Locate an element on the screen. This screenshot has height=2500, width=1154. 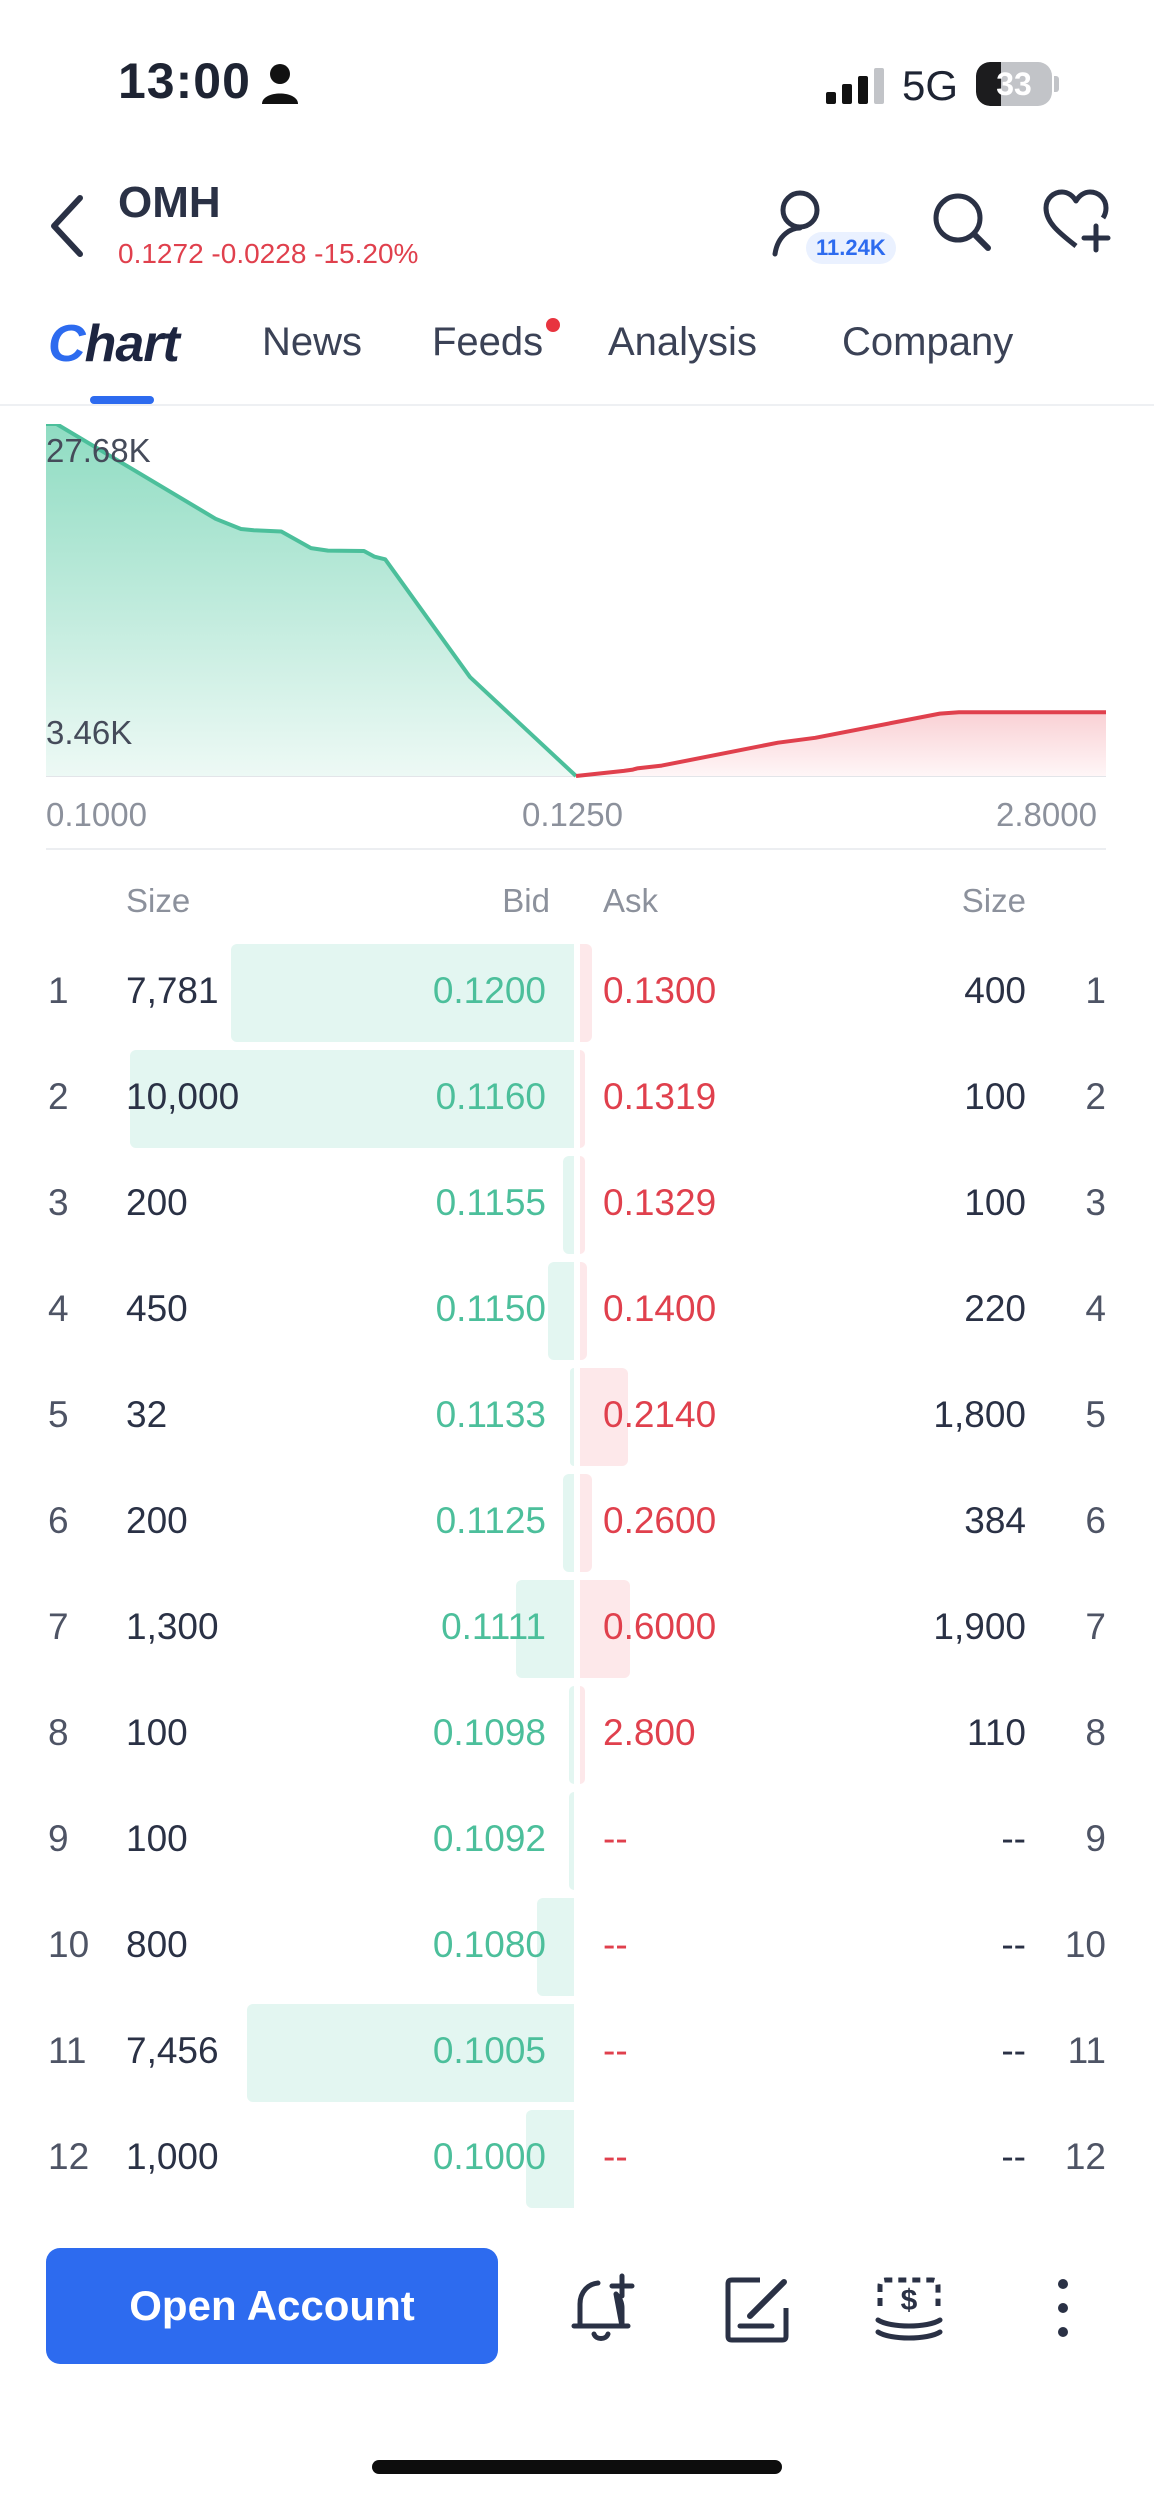
ask-level: 10 is located at coordinates (1085, 1944).